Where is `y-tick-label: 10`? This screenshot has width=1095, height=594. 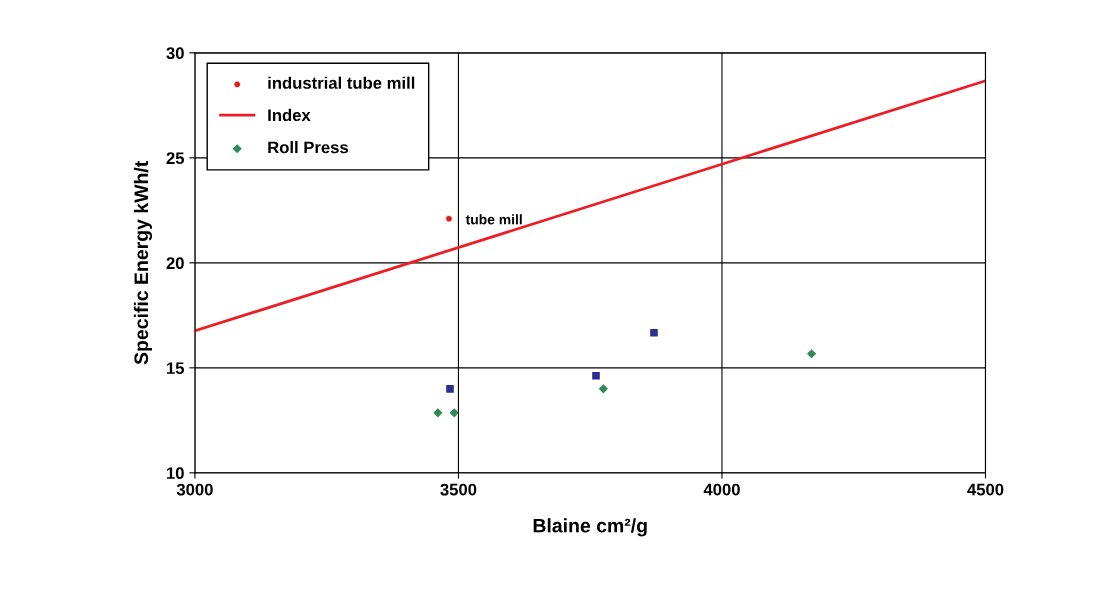
y-tick-label: 10 is located at coordinates (175, 473).